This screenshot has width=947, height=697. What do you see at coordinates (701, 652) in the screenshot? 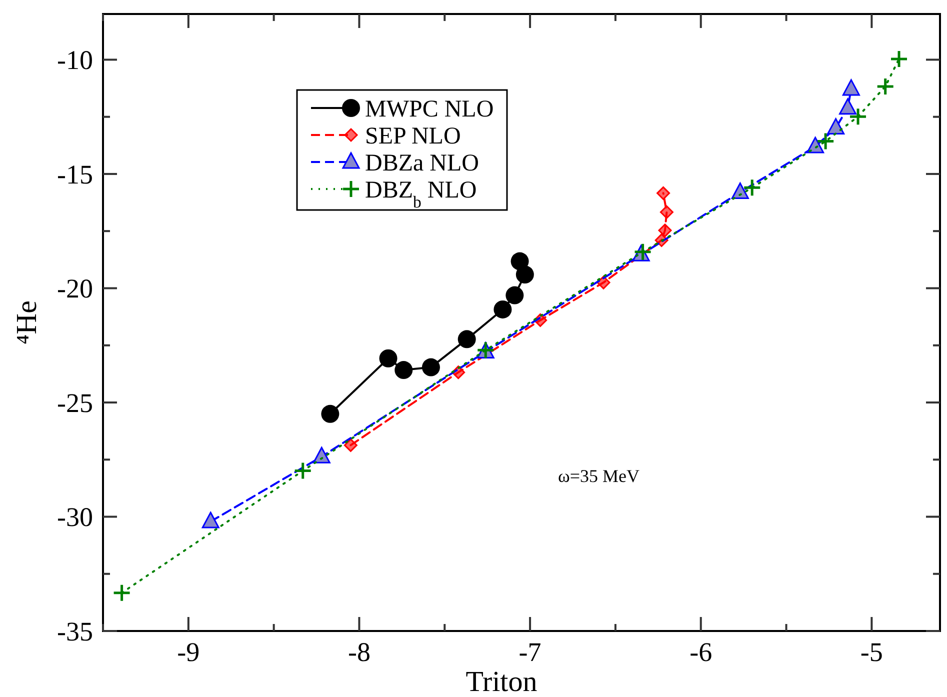
I see `x-tick-label: -6` at bounding box center [701, 652].